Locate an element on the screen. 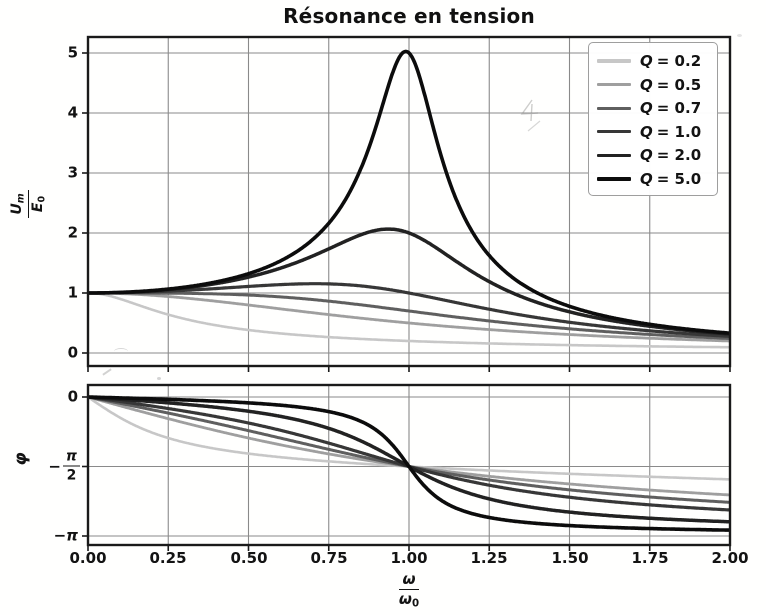 The width and height of the screenshot is (766, 615). amplitude-ytick-1: 1 is located at coordinates (72, 292).